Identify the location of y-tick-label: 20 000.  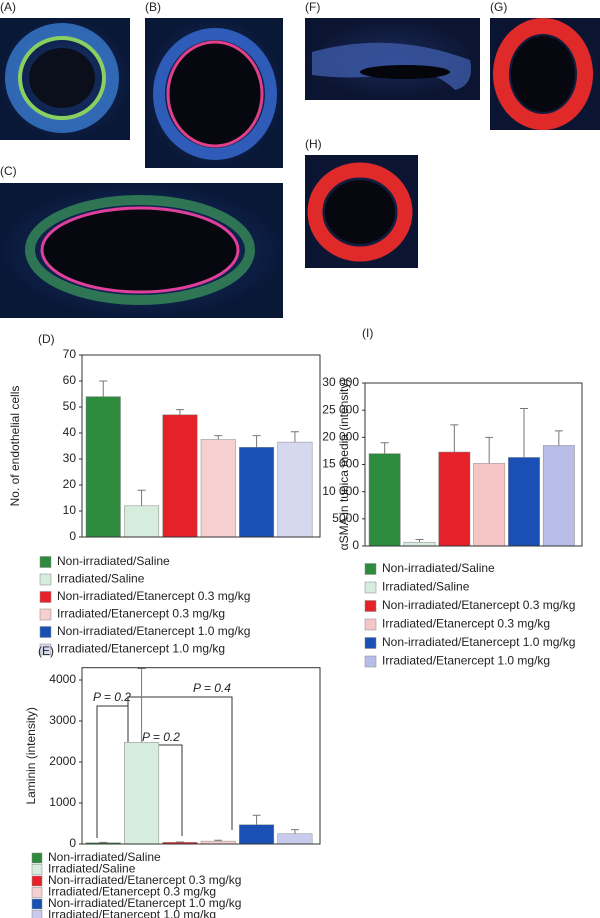
(340, 437).